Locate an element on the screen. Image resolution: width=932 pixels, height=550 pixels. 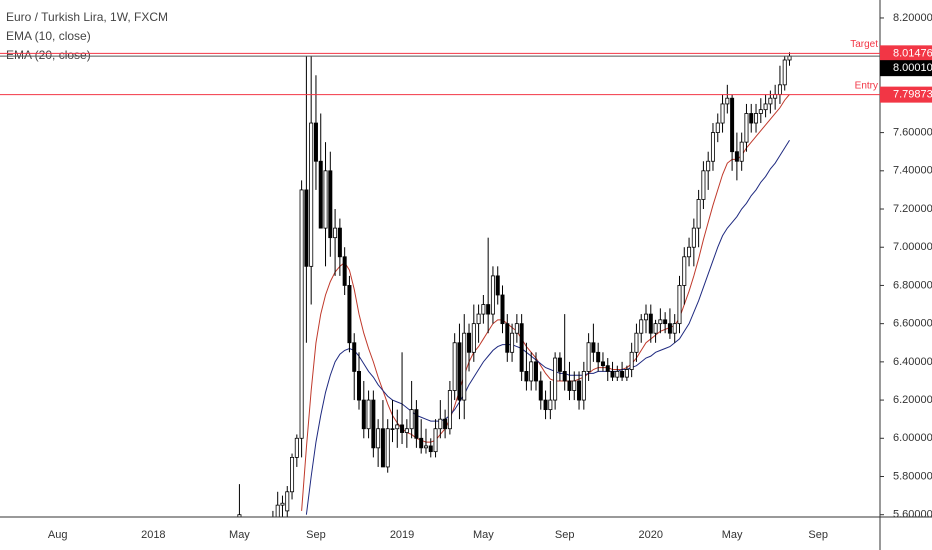
last-price-box is located at coordinates (906, 68).